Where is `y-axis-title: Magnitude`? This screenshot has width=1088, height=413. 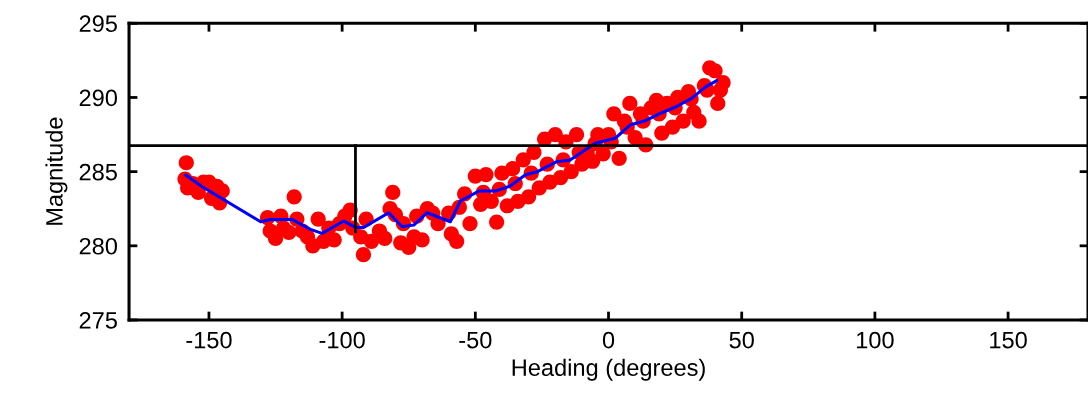
y-axis-title: Magnitude is located at coordinates (56, 171).